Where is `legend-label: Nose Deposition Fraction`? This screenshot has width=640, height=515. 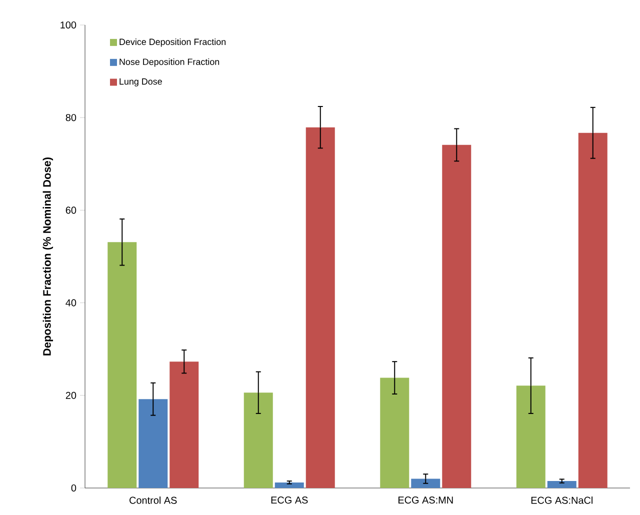 legend-label: Nose Deposition Fraction is located at coordinates (170, 62).